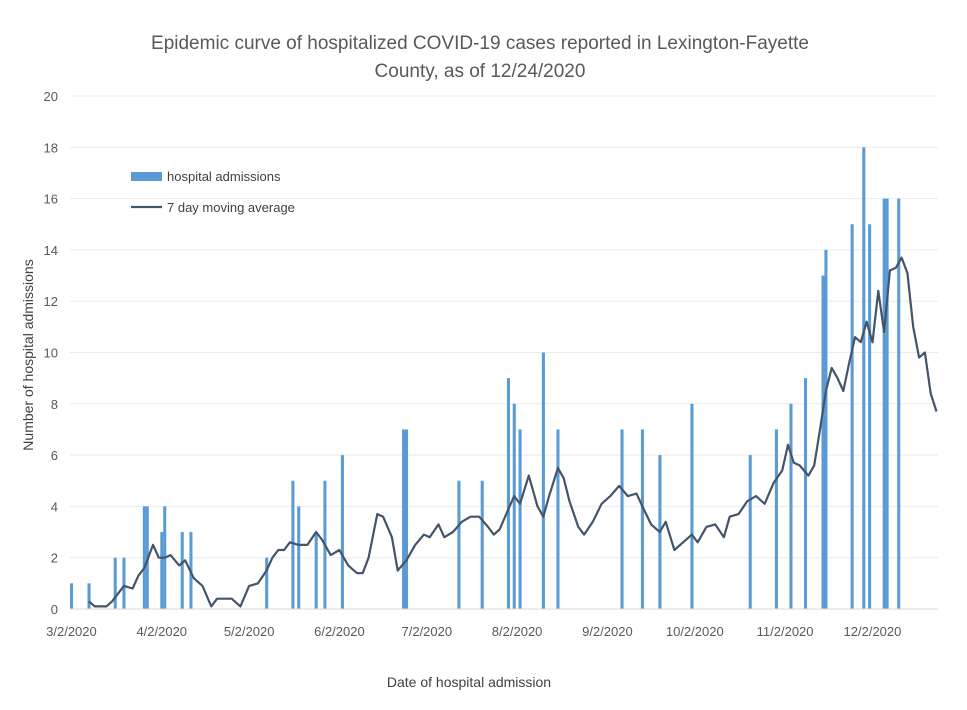 The image size is (967, 710). What do you see at coordinates (51, 147) in the screenshot?
I see `y-tick-label: 18` at bounding box center [51, 147].